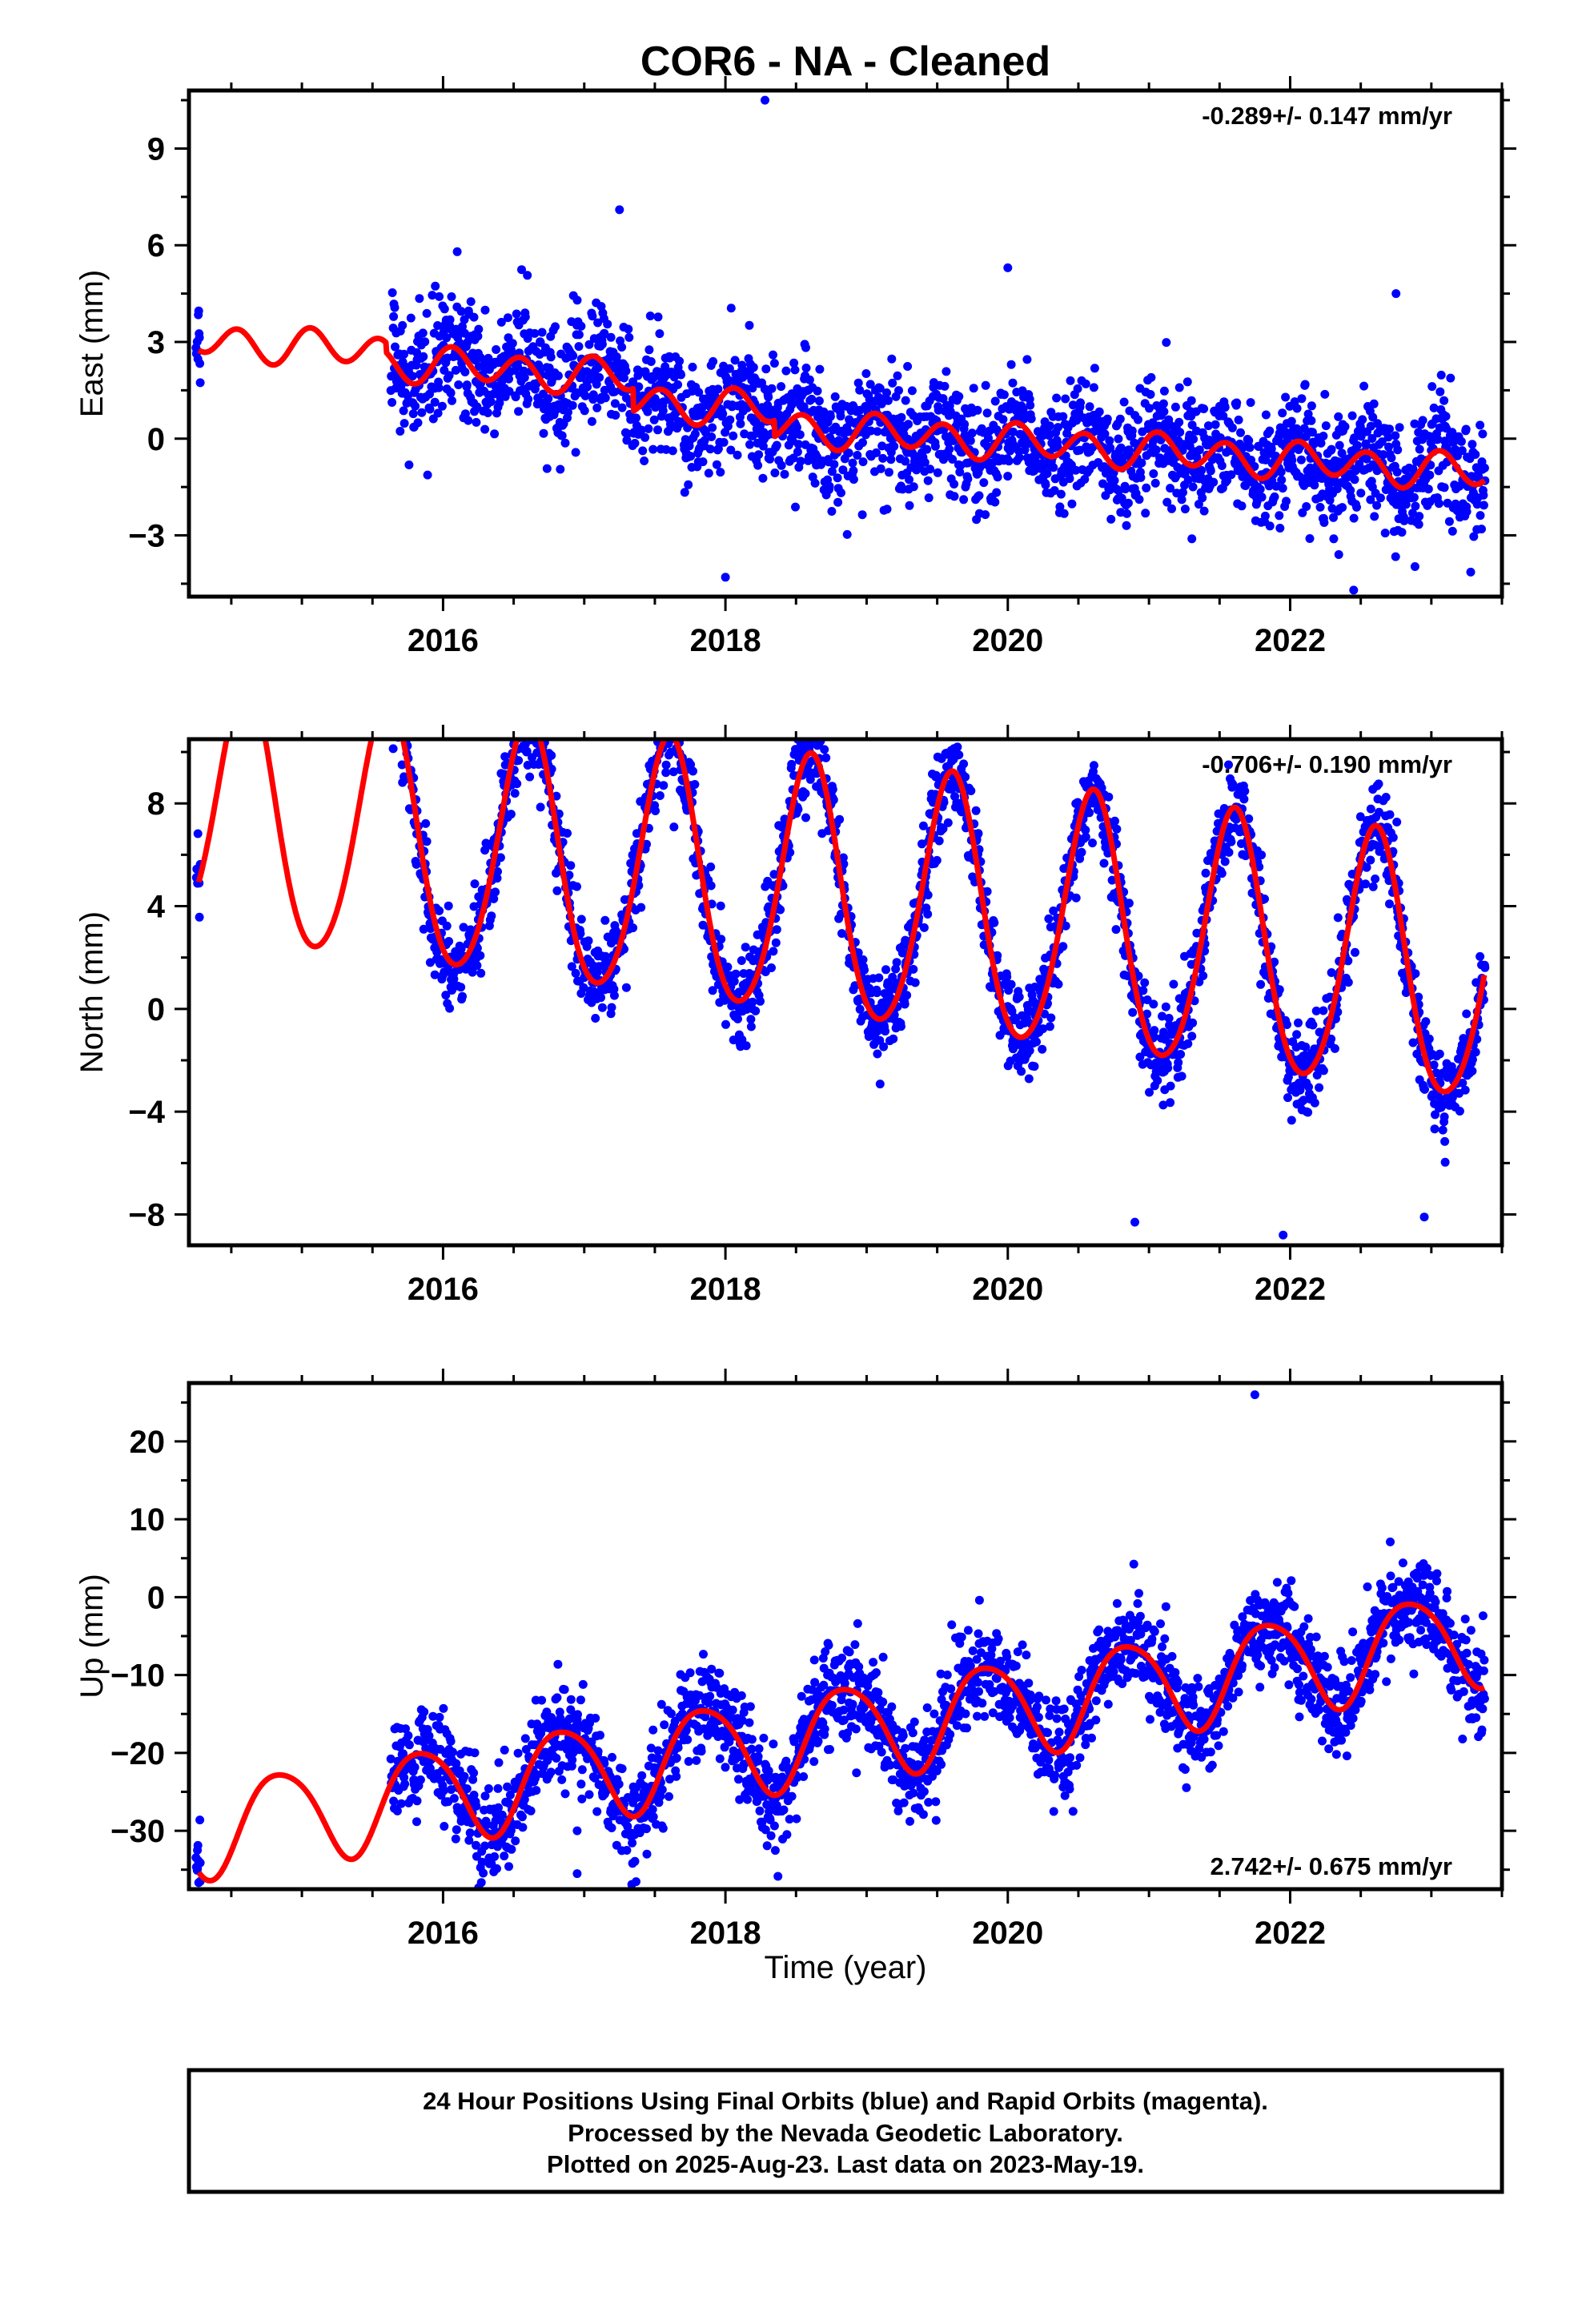 Image resolution: width=1582 pixels, height=2324 pixels. What do you see at coordinates (1396, 294) in the screenshot?
I see `outlier-point` at bounding box center [1396, 294].